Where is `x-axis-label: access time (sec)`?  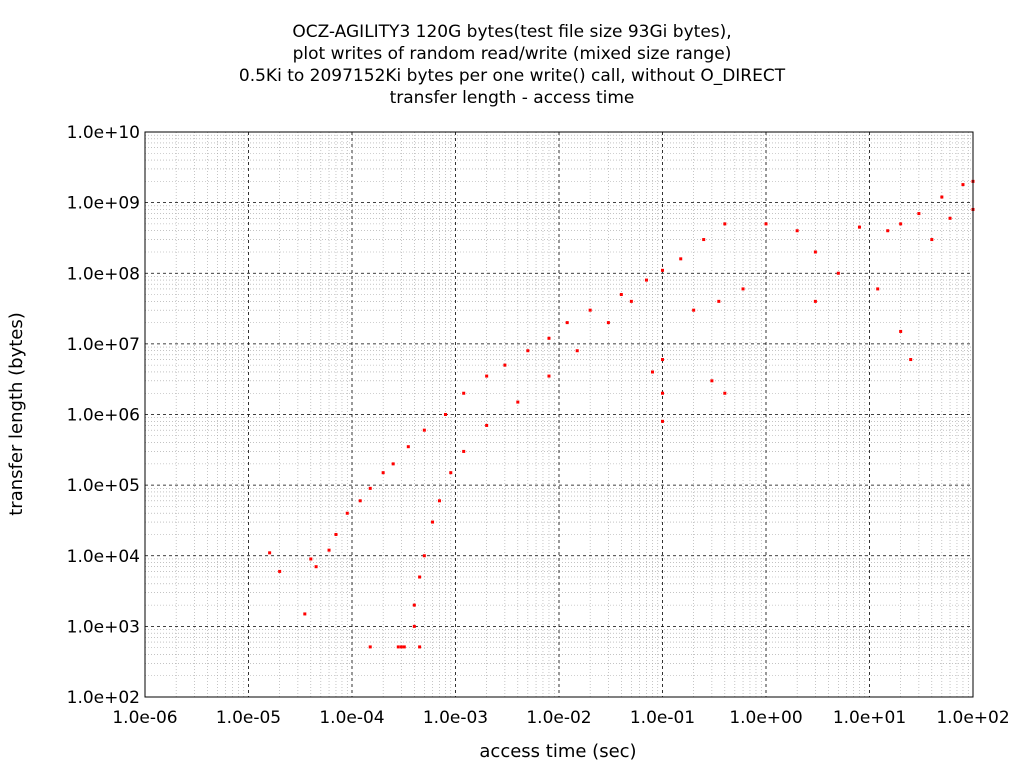 x-axis-label: access time (sec) is located at coordinates (557, 751).